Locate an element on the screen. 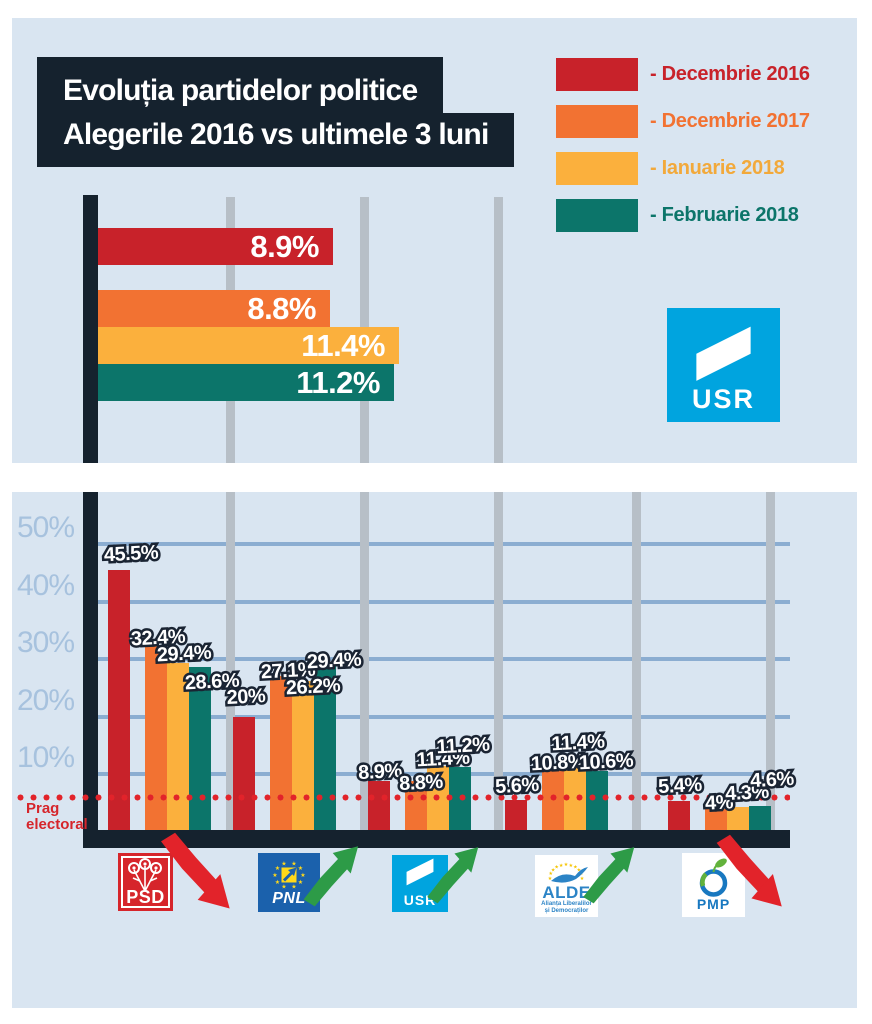  alde-logo-text: ALDE is located at coordinates (566, 892).